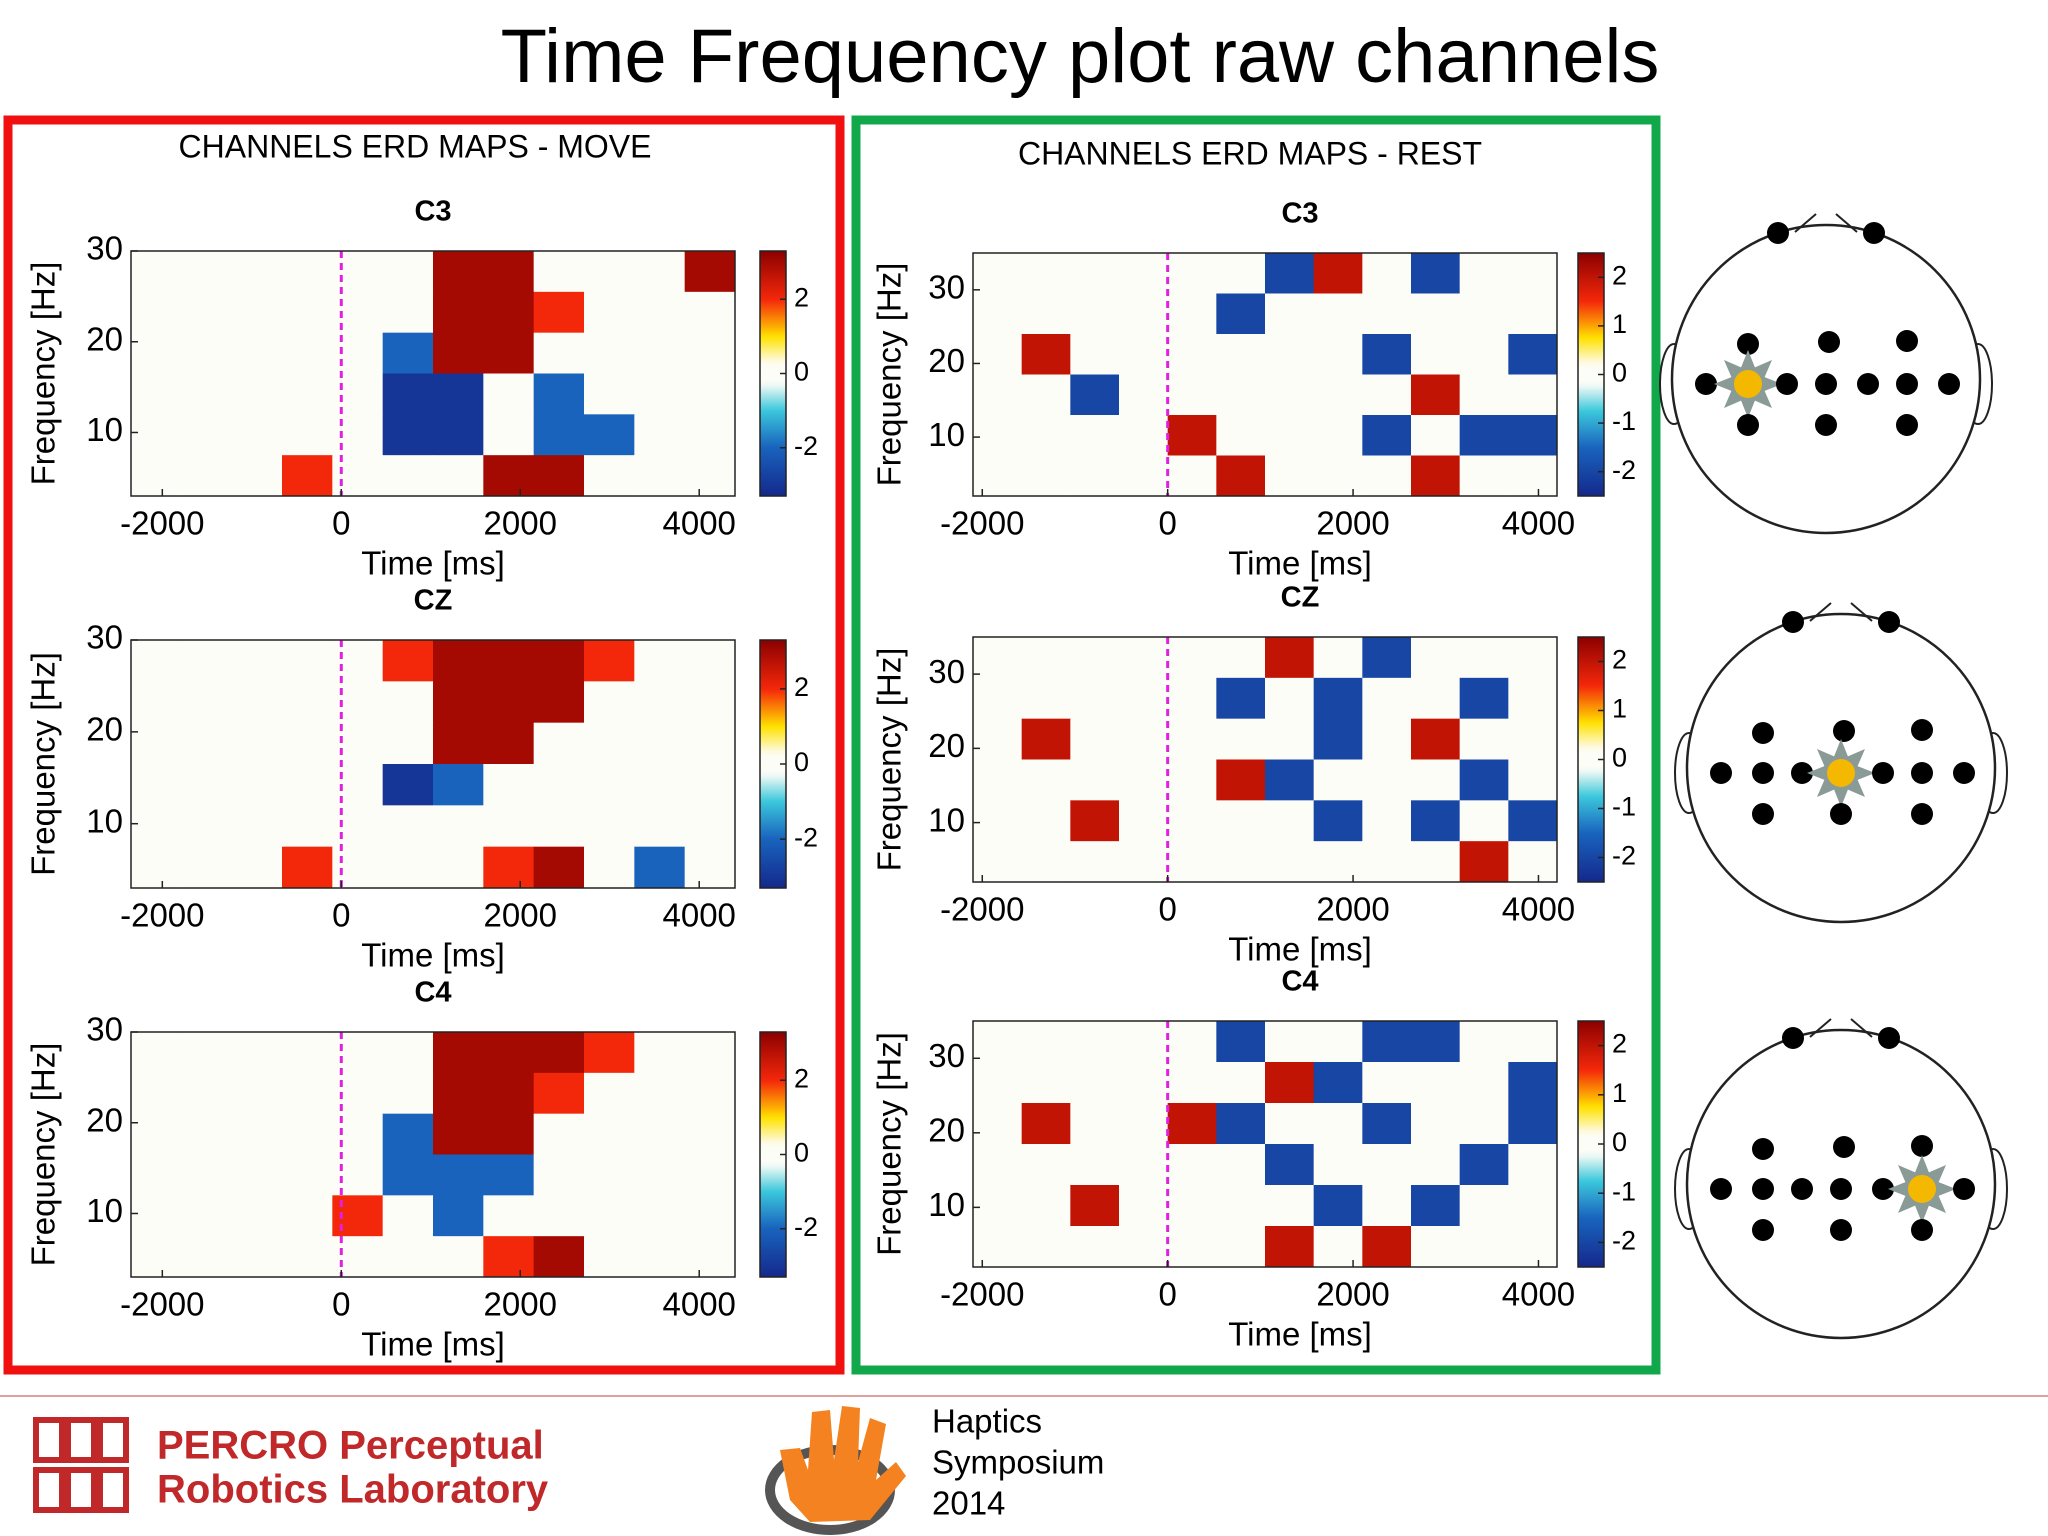  What do you see at coordinates (698, 915) in the screenshot?
I see `x-tick-label: 4000` at bounding box center [698, 915].